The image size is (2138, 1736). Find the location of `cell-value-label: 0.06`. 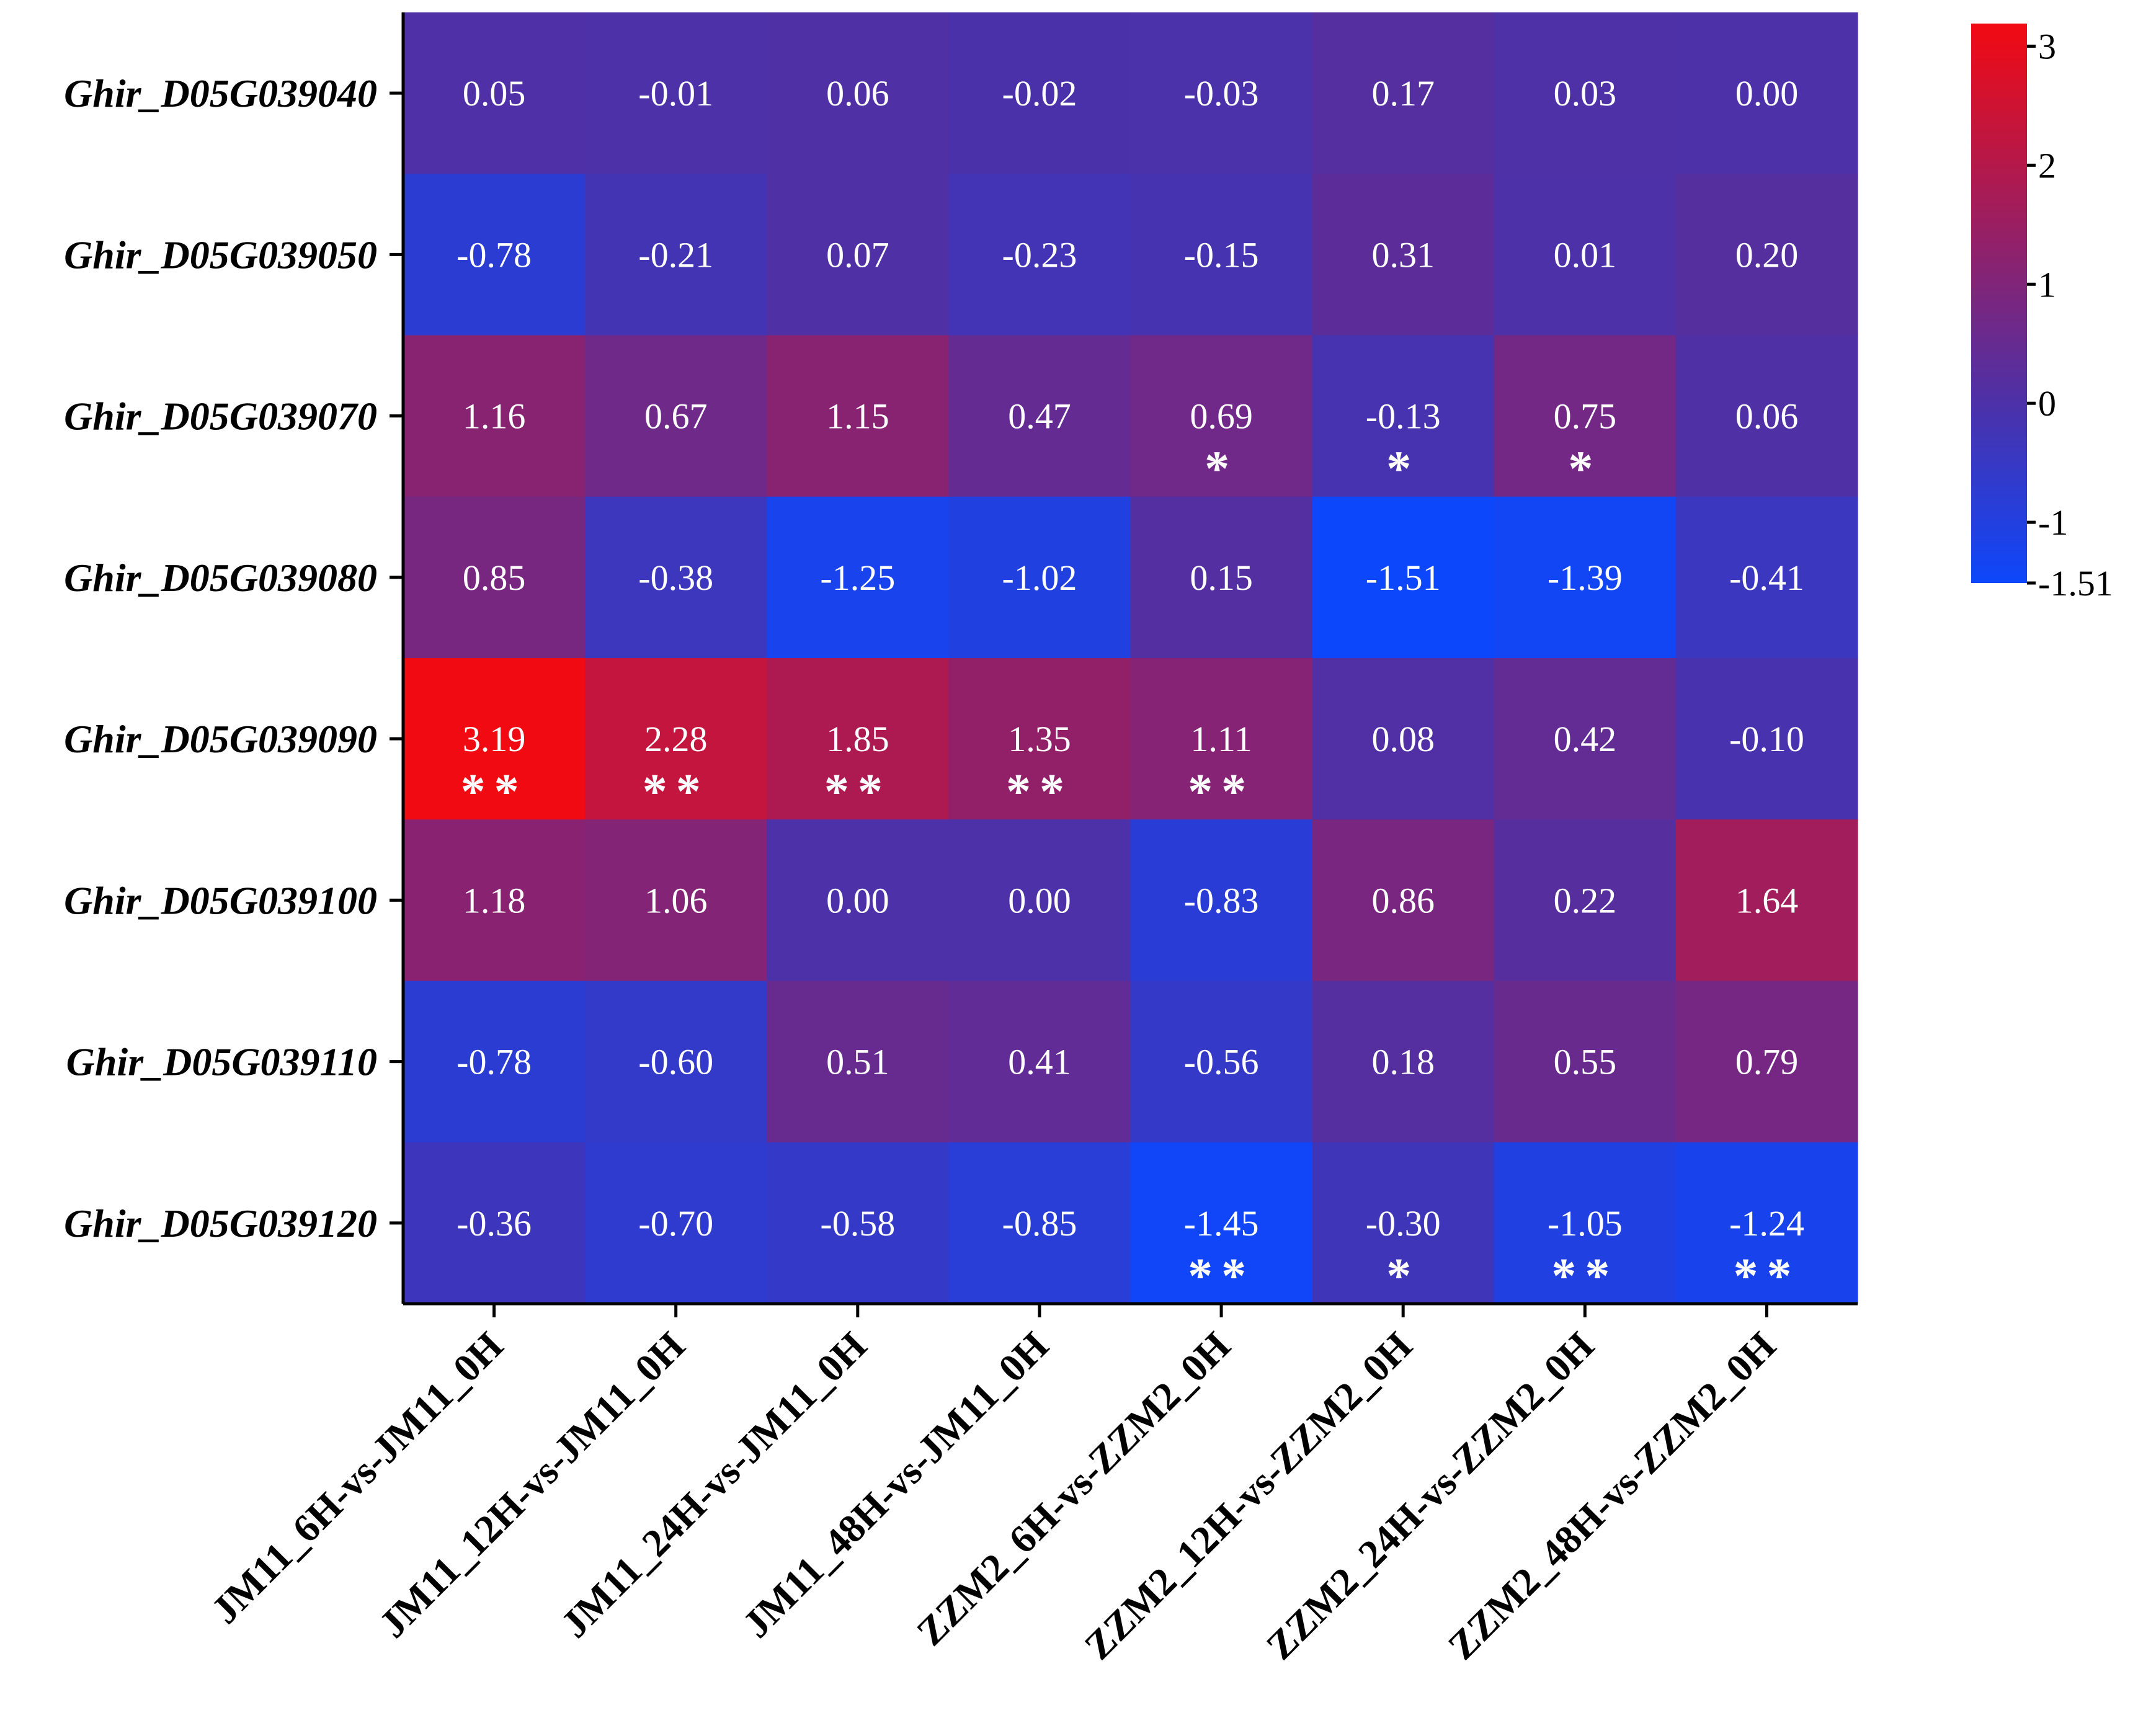

cell-value-label: 0.06 is located at coordinates (1767, 416).